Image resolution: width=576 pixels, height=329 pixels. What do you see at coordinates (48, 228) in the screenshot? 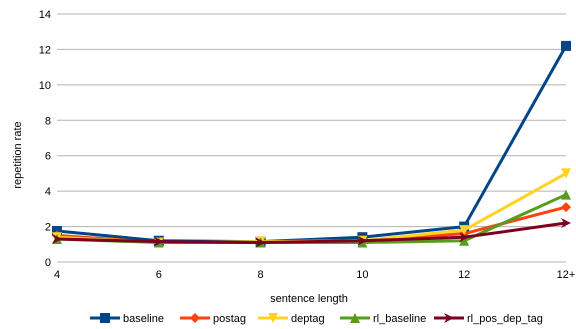
I see `y-tick-label: 2` at bounding box center [48, 228].